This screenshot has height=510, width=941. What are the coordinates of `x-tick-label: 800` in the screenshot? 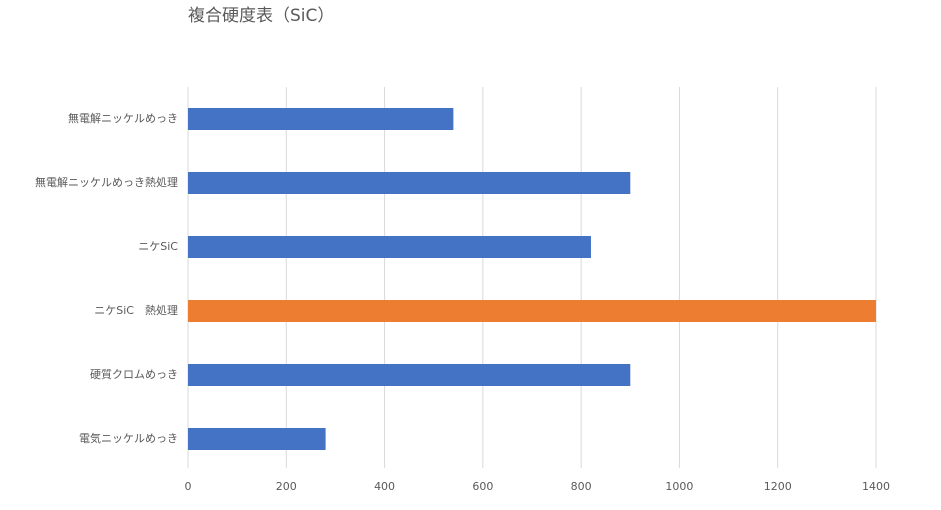 It's located at (581, 486).